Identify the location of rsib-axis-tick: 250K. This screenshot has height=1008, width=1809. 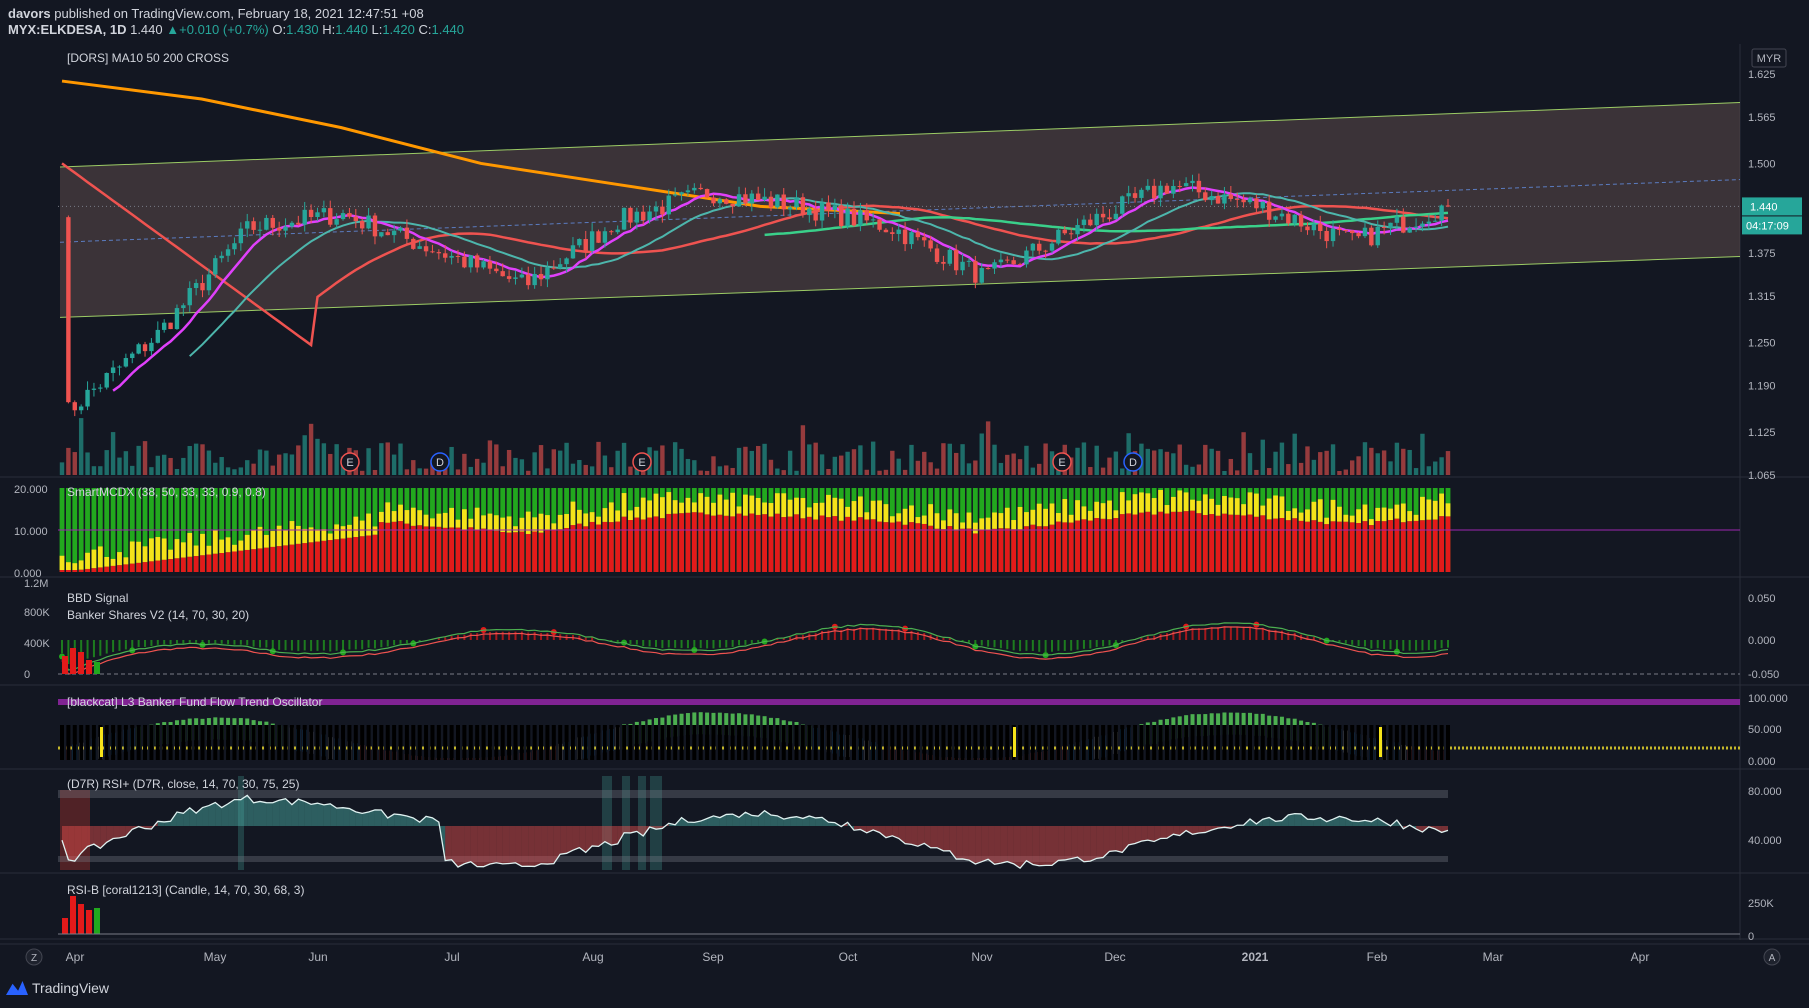
(1761, 904).